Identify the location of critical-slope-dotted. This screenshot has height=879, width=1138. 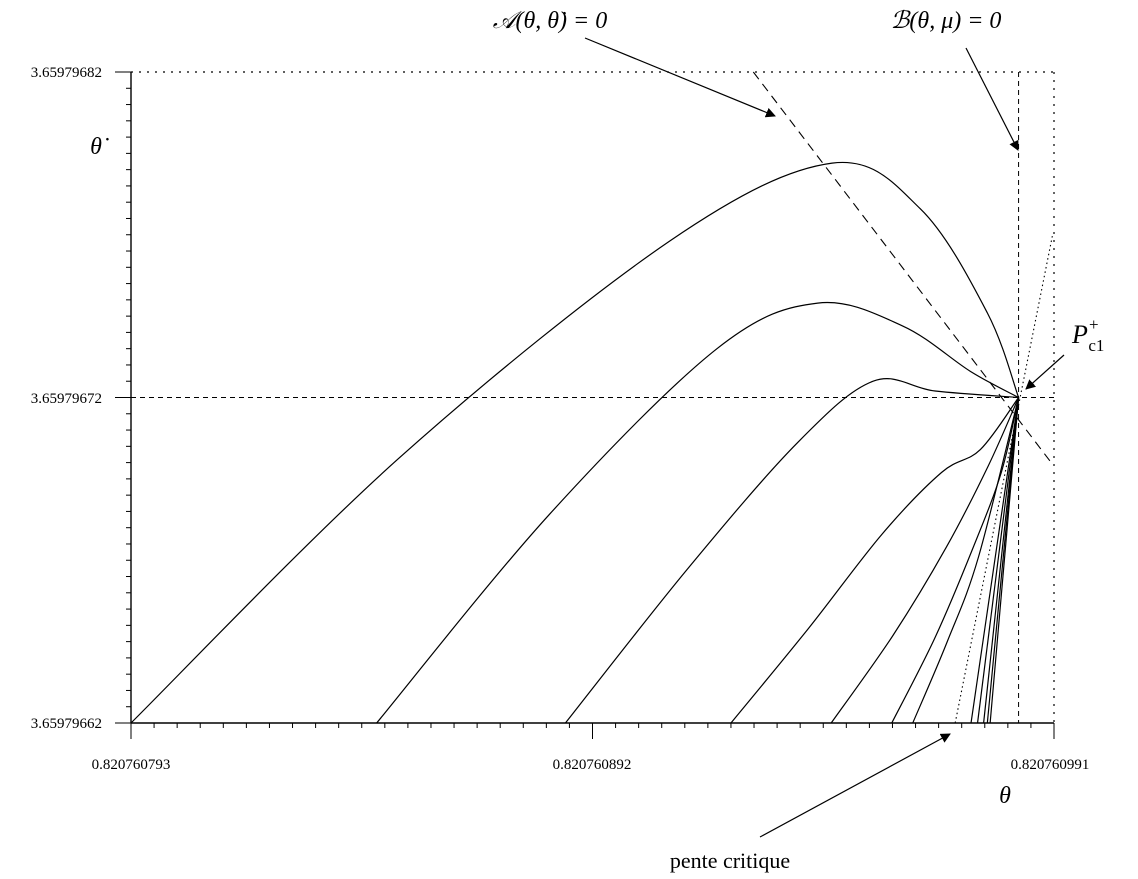
(1004, 479).